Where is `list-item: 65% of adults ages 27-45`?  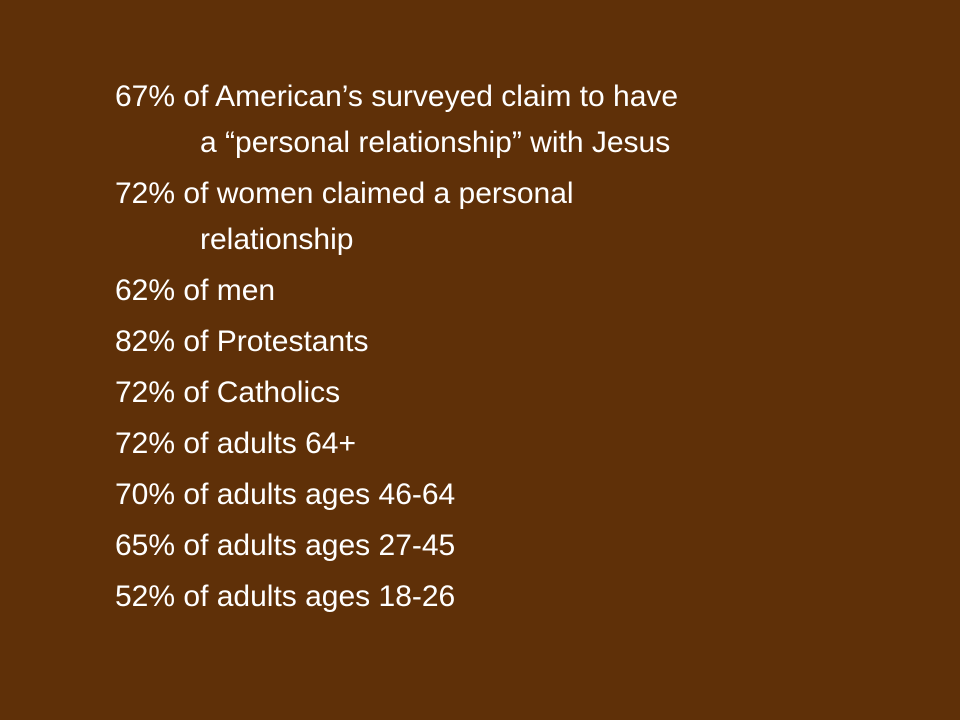 list-item: 65% of adults ages 27-45 is located at coordinates (515, 546).